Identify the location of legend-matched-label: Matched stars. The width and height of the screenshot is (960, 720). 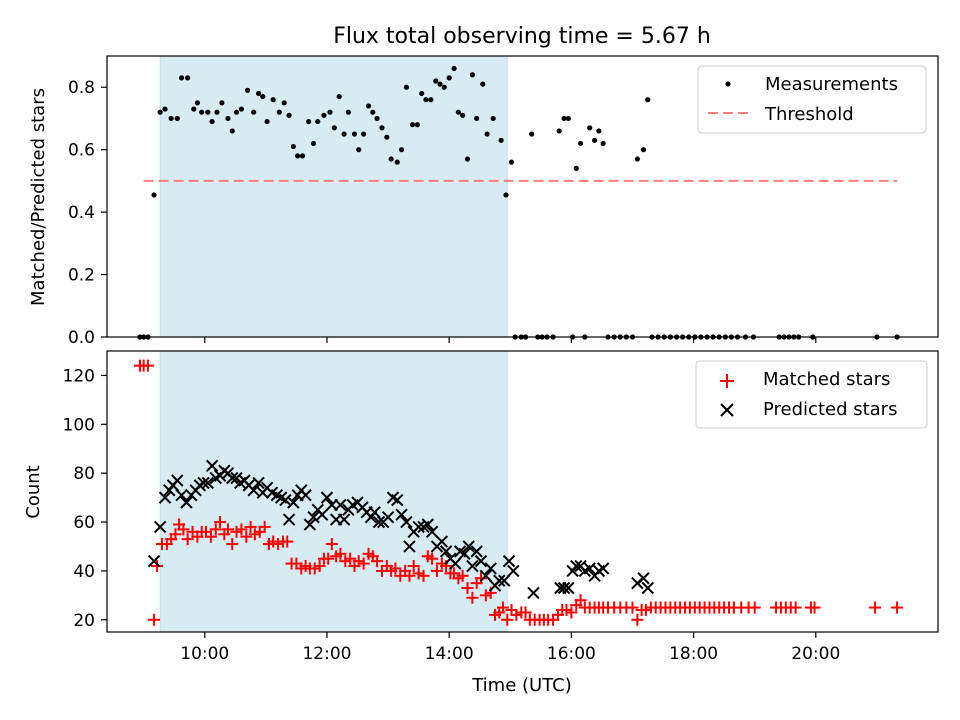
(826, 379).